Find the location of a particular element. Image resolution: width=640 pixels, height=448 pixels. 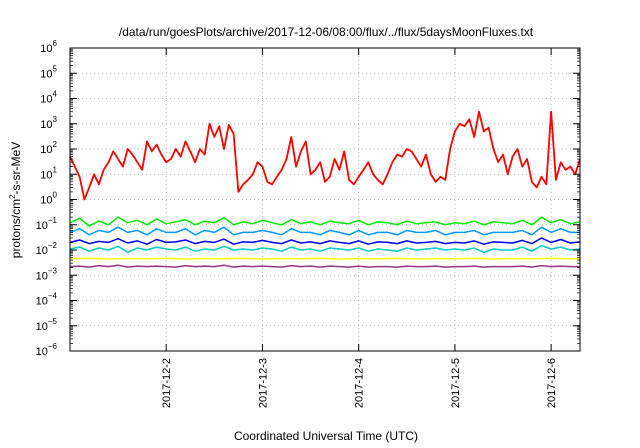

y-tick-label: 10⁴ is located at coordinates (48, 98).